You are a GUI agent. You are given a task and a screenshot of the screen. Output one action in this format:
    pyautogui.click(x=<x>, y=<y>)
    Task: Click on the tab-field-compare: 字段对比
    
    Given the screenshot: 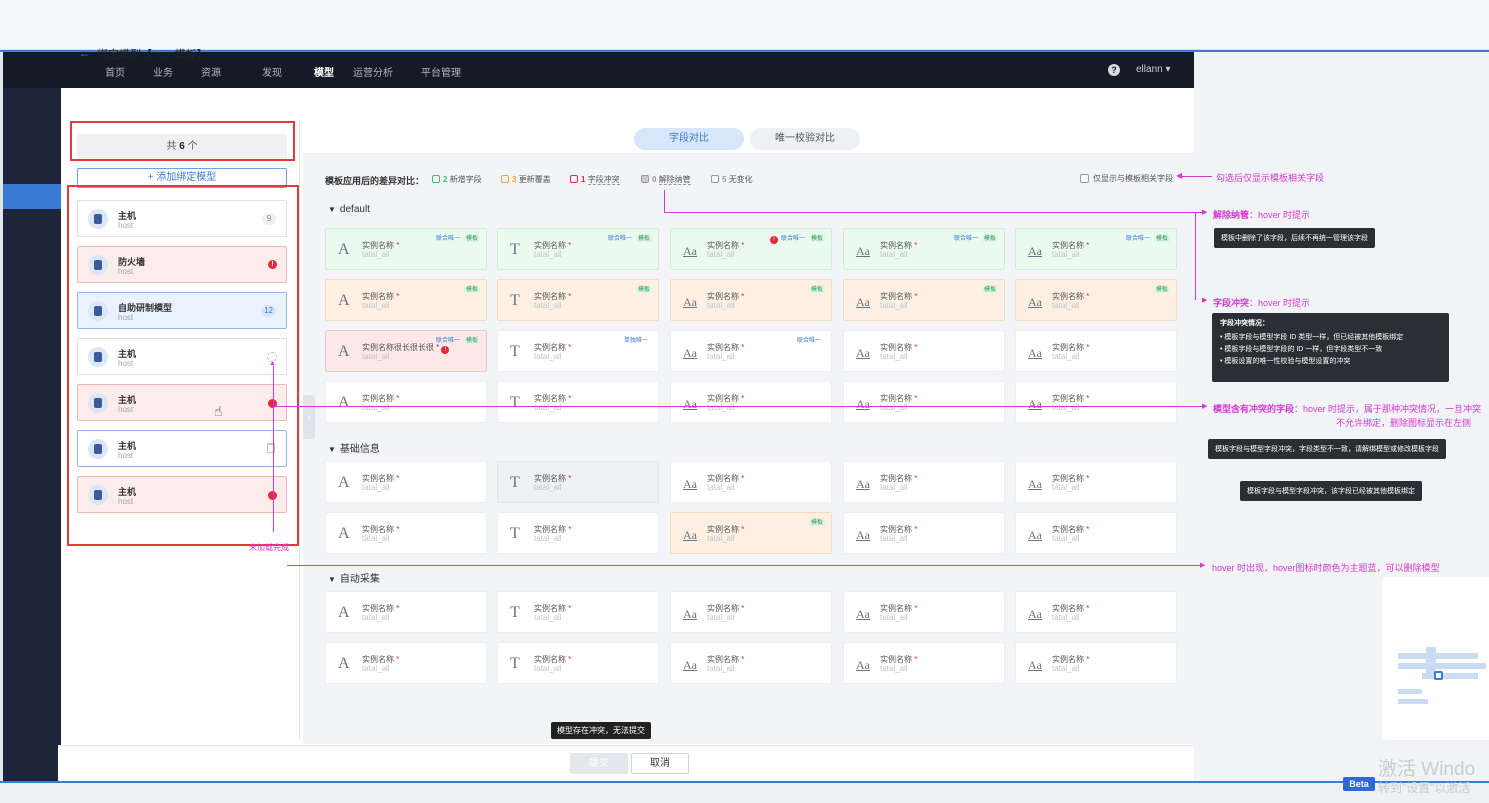 What is the action you would take?
    pyautogui.click(x=689, y=139)
    